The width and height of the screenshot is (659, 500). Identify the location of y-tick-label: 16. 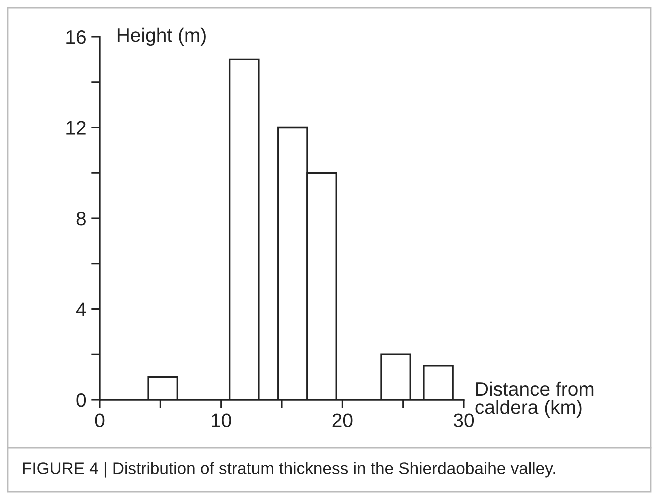
(76, 37).